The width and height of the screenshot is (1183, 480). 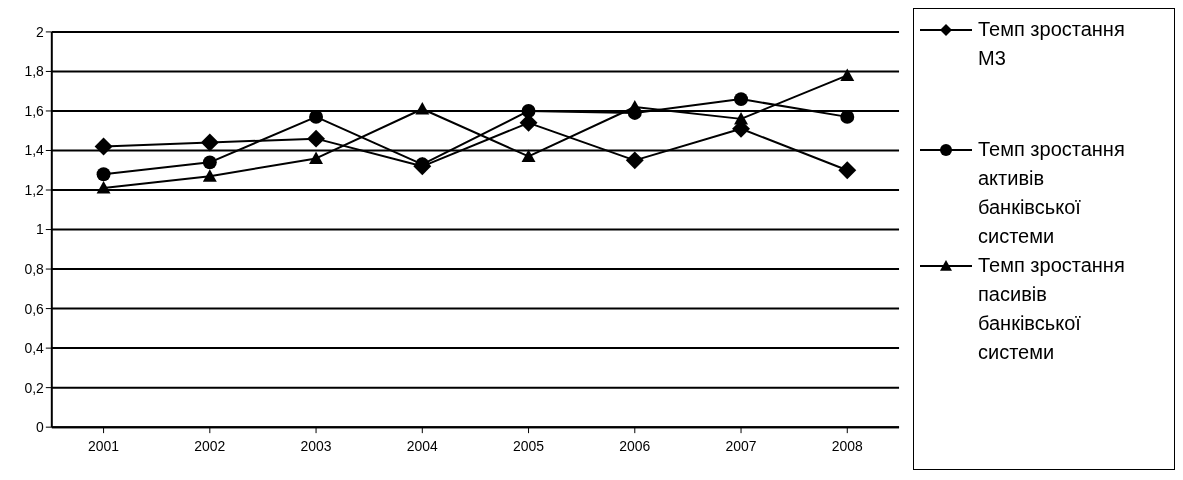 What do you see at coordinates (40, 427) in the screenshot?
I see `y-tick-label: 0` at bounding box center [40, 427].